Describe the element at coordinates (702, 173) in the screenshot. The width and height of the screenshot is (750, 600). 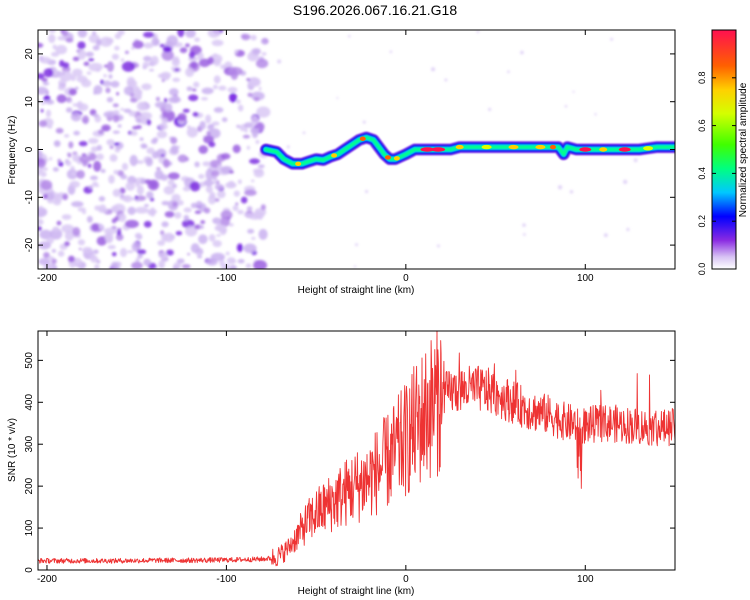
I see `colorbar-tick-label: 0.4` at that location.